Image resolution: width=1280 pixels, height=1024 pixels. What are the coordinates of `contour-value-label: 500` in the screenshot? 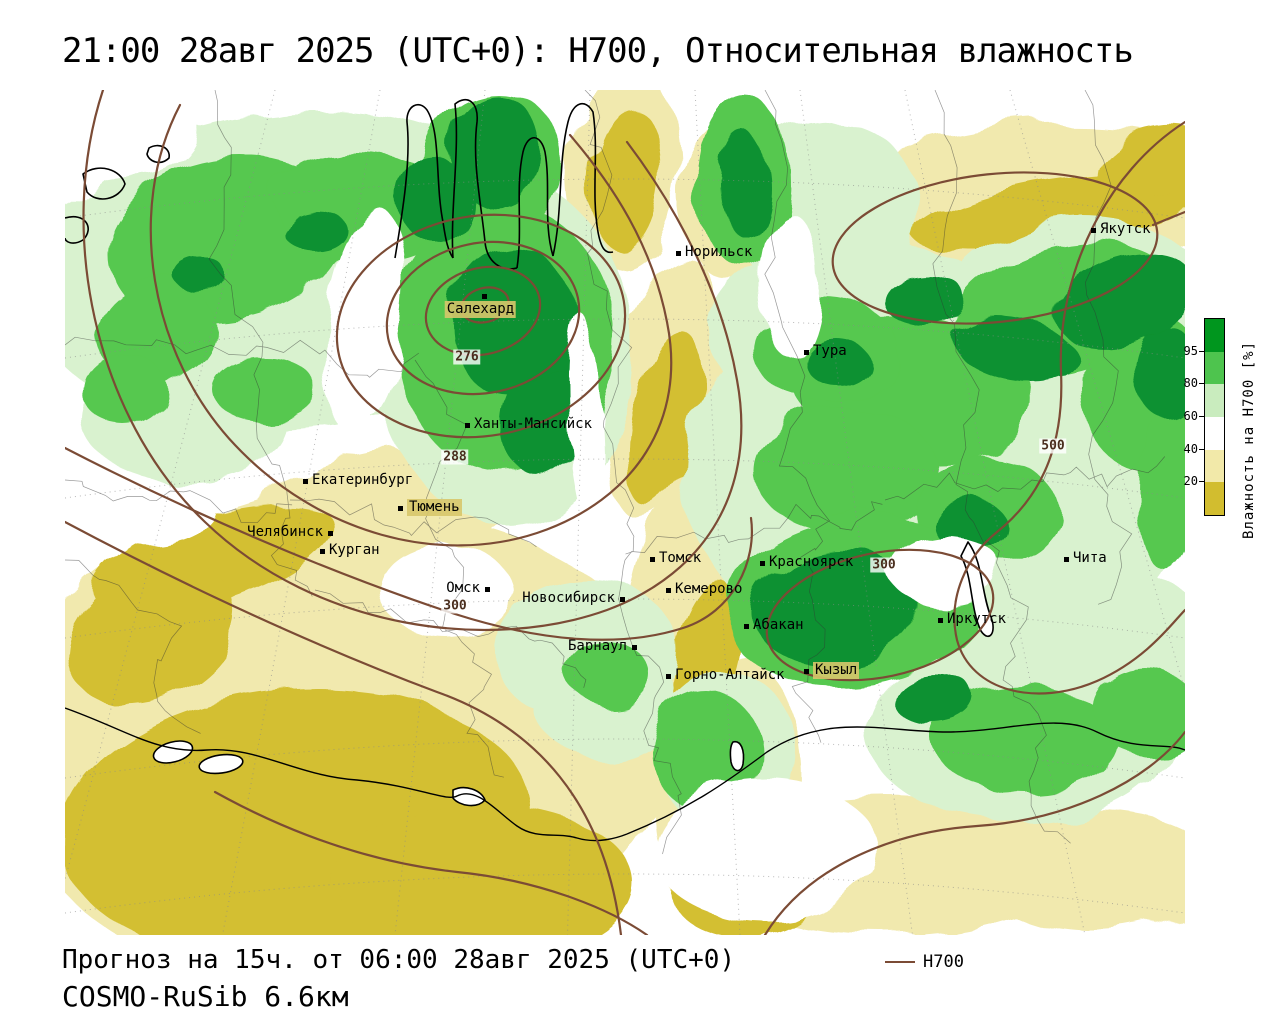 It's located at (1053, 446).